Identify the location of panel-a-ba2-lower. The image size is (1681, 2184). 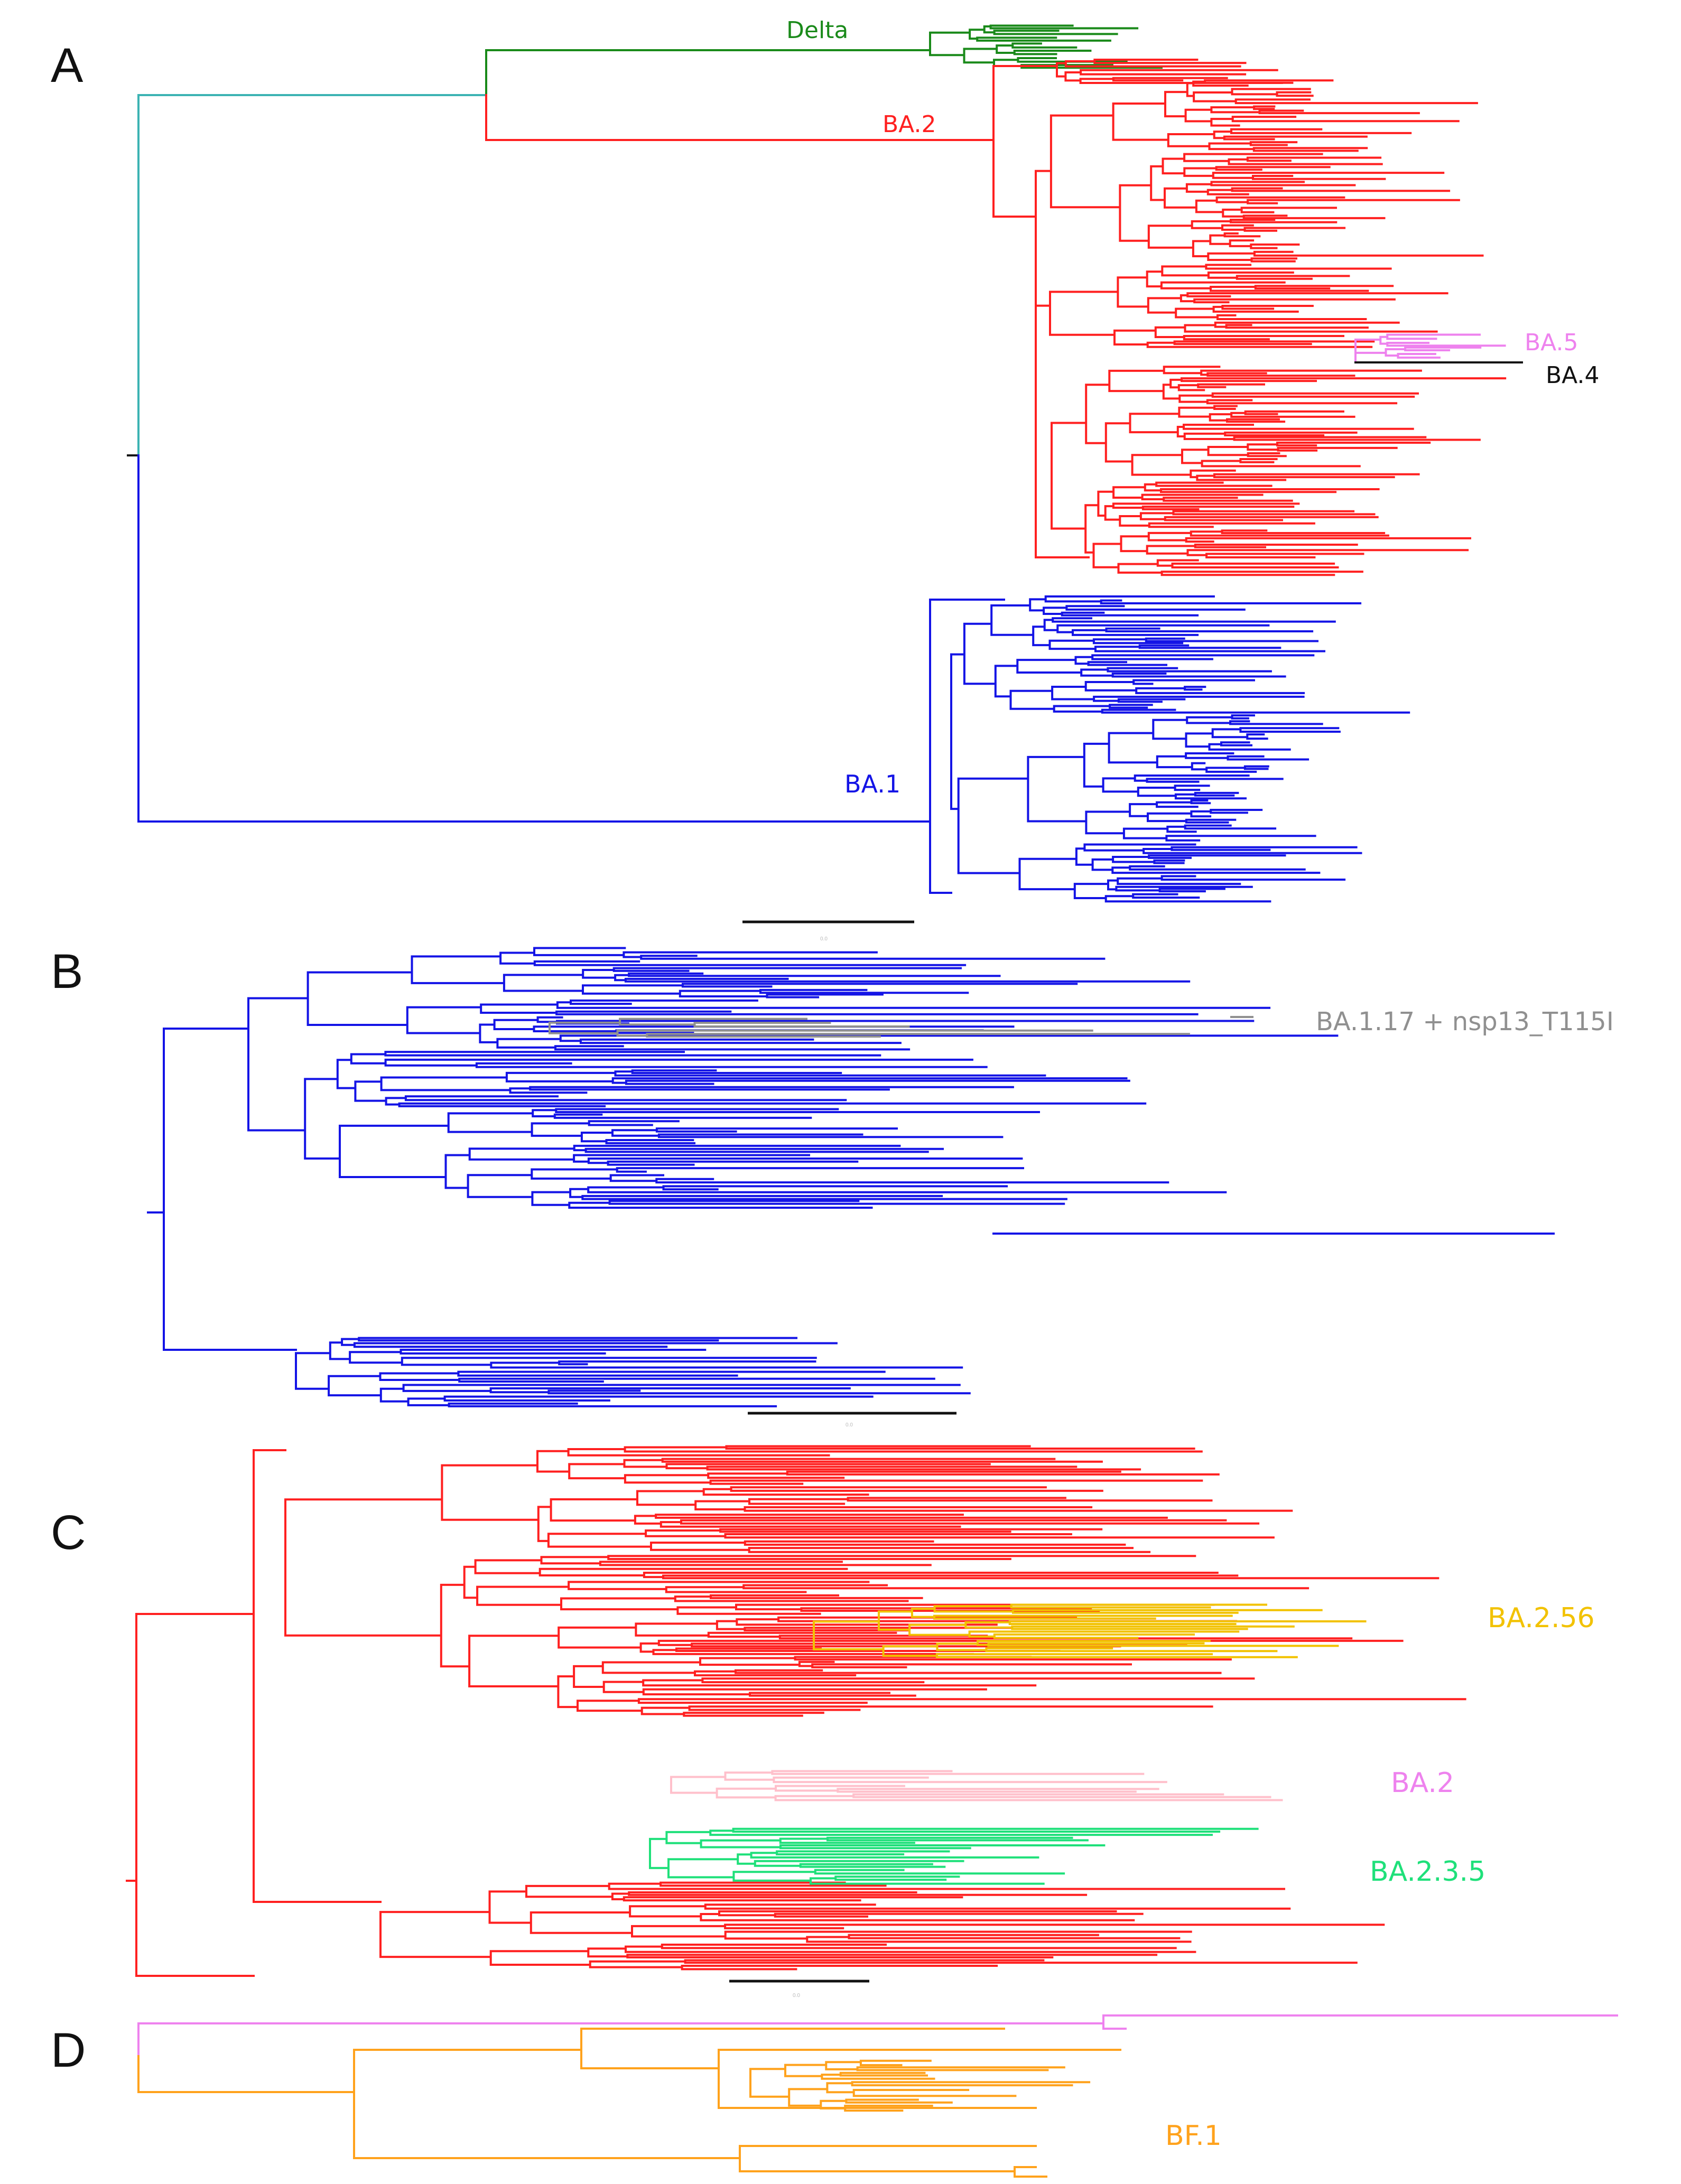
(1279, 471).